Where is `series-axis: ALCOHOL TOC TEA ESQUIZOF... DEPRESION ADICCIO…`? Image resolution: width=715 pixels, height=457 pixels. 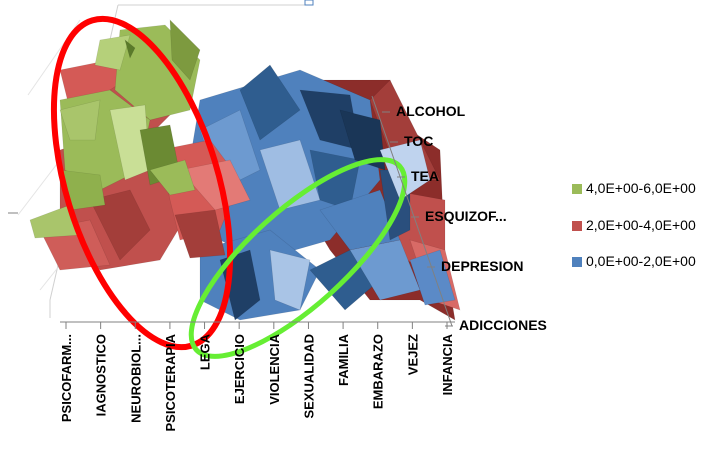
series-axis: ALCOHOL TOC TEA ESQUIZOF... DEPRESION ADICCIO… is located at coordinates (459, 214).